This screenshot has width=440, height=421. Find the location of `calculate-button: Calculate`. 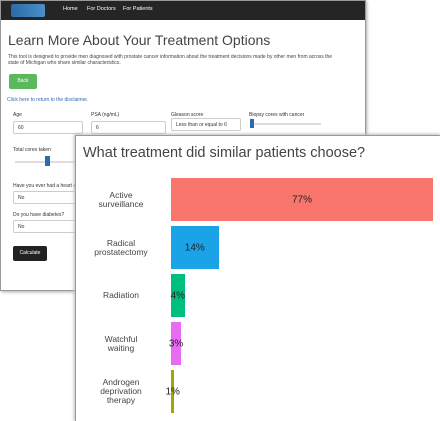

calculate-button: Calculate is located at coordinates (30, 253).